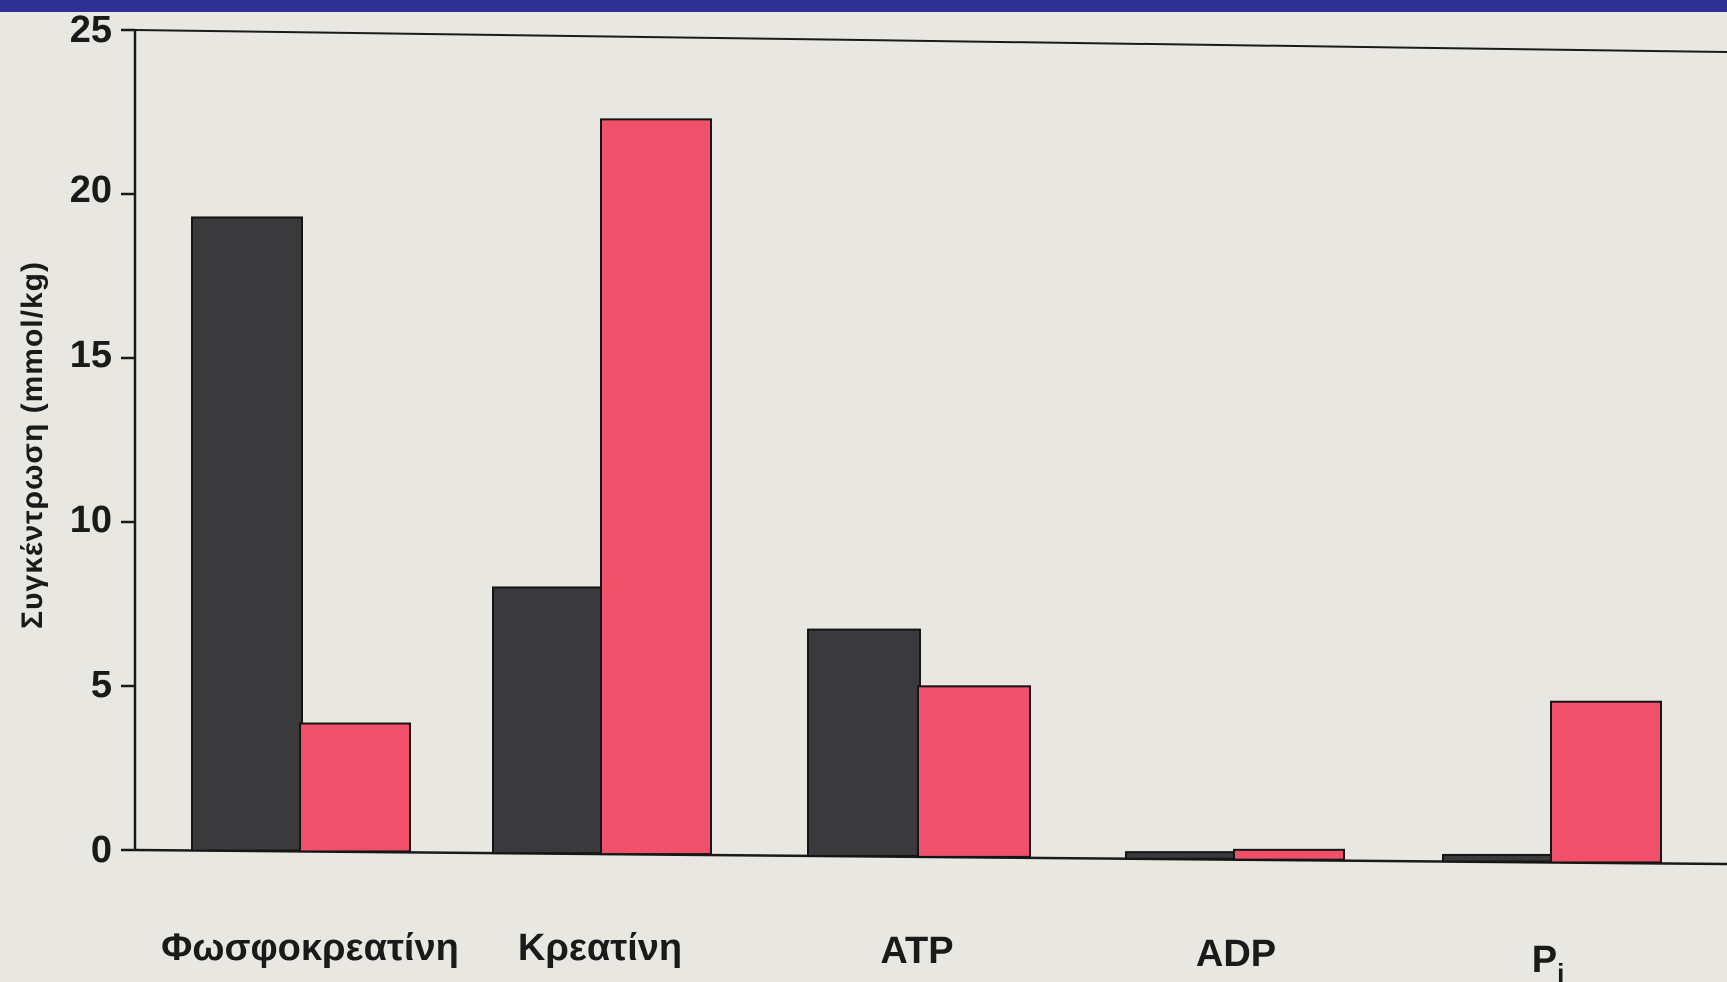 Image resolution: width=1727 pixels, height=982 pixels. What do you see at coordinates (91, 355) in the screenshot?
I see `y-tick-label-15: 15` at bounding box center [91, 355].